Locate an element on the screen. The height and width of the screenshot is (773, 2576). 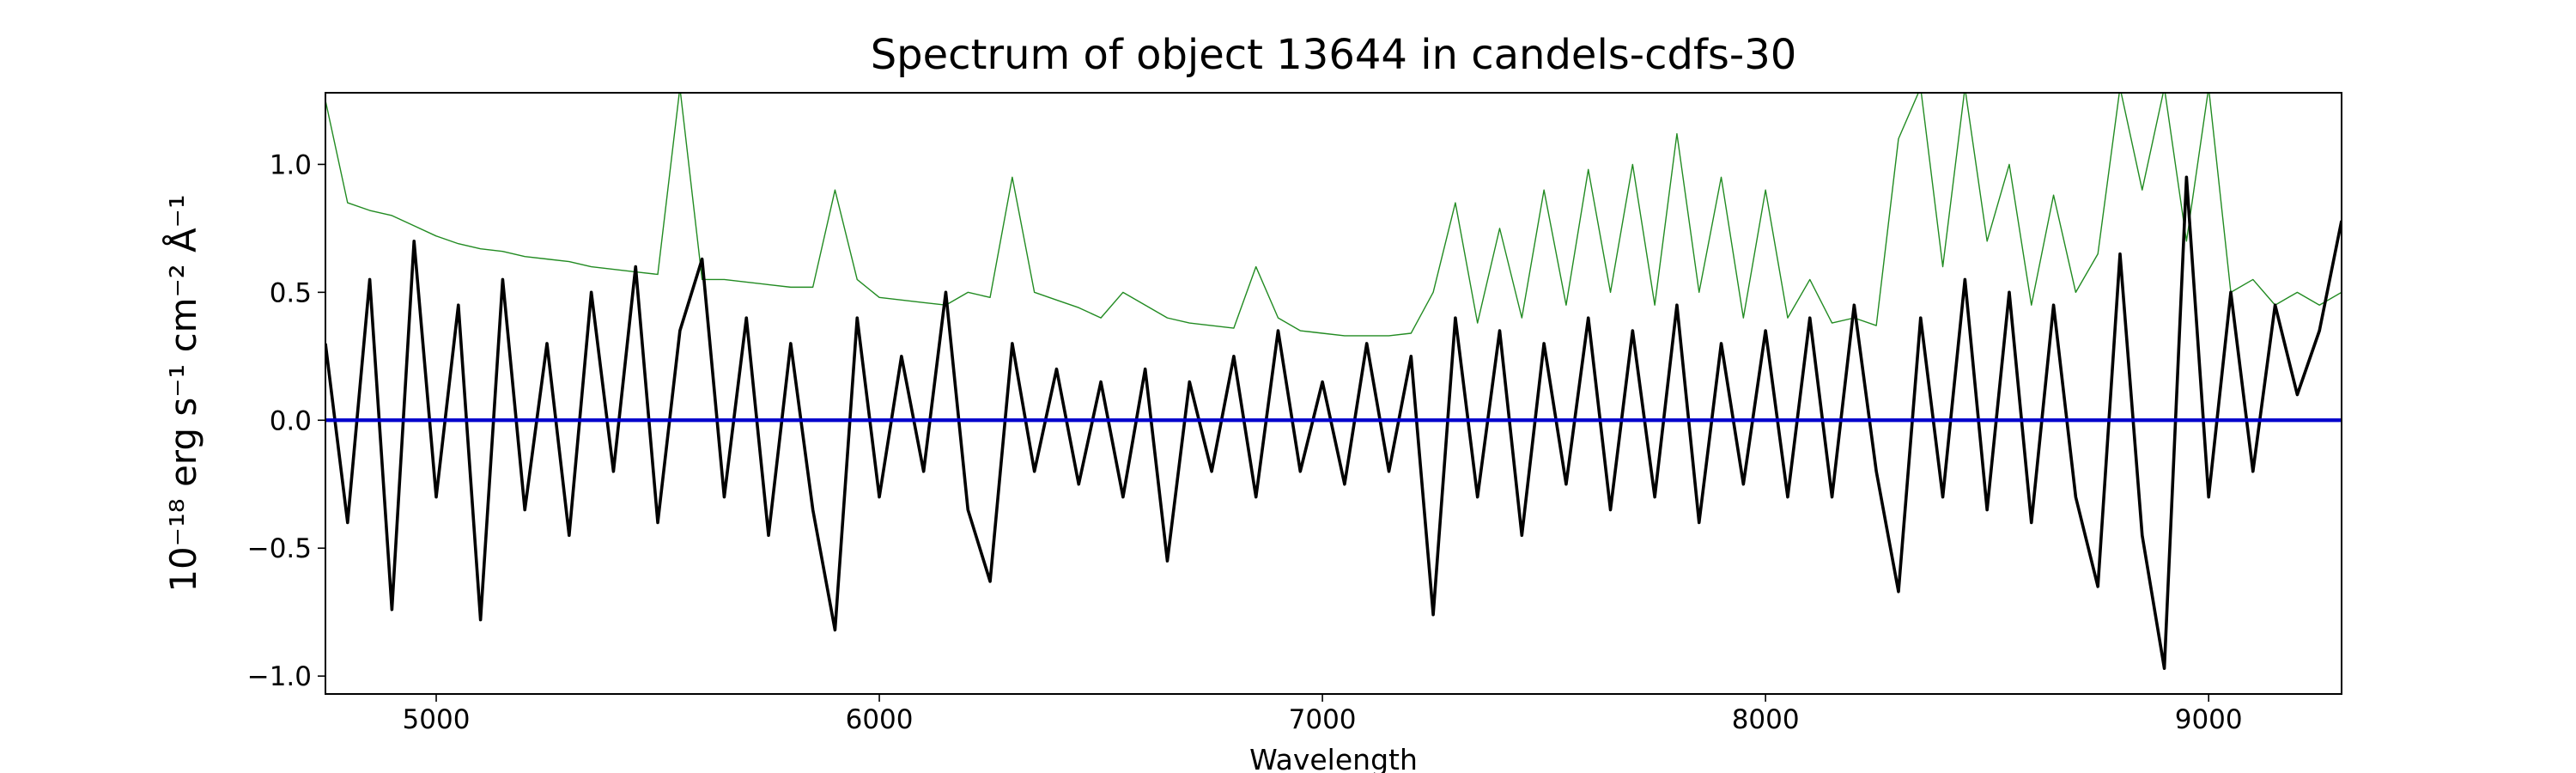
y-tick-label: 0.0 is located at coordinates (291, 420).